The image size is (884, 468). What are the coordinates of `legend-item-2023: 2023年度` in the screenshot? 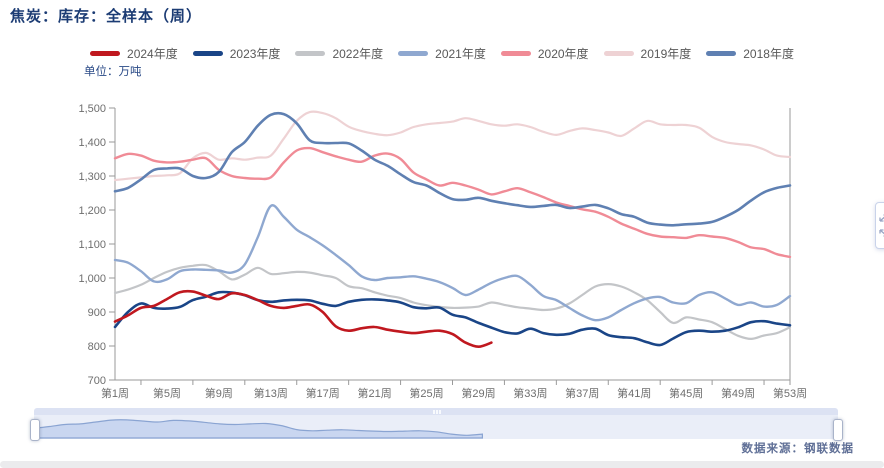 It's located at (236, 53).